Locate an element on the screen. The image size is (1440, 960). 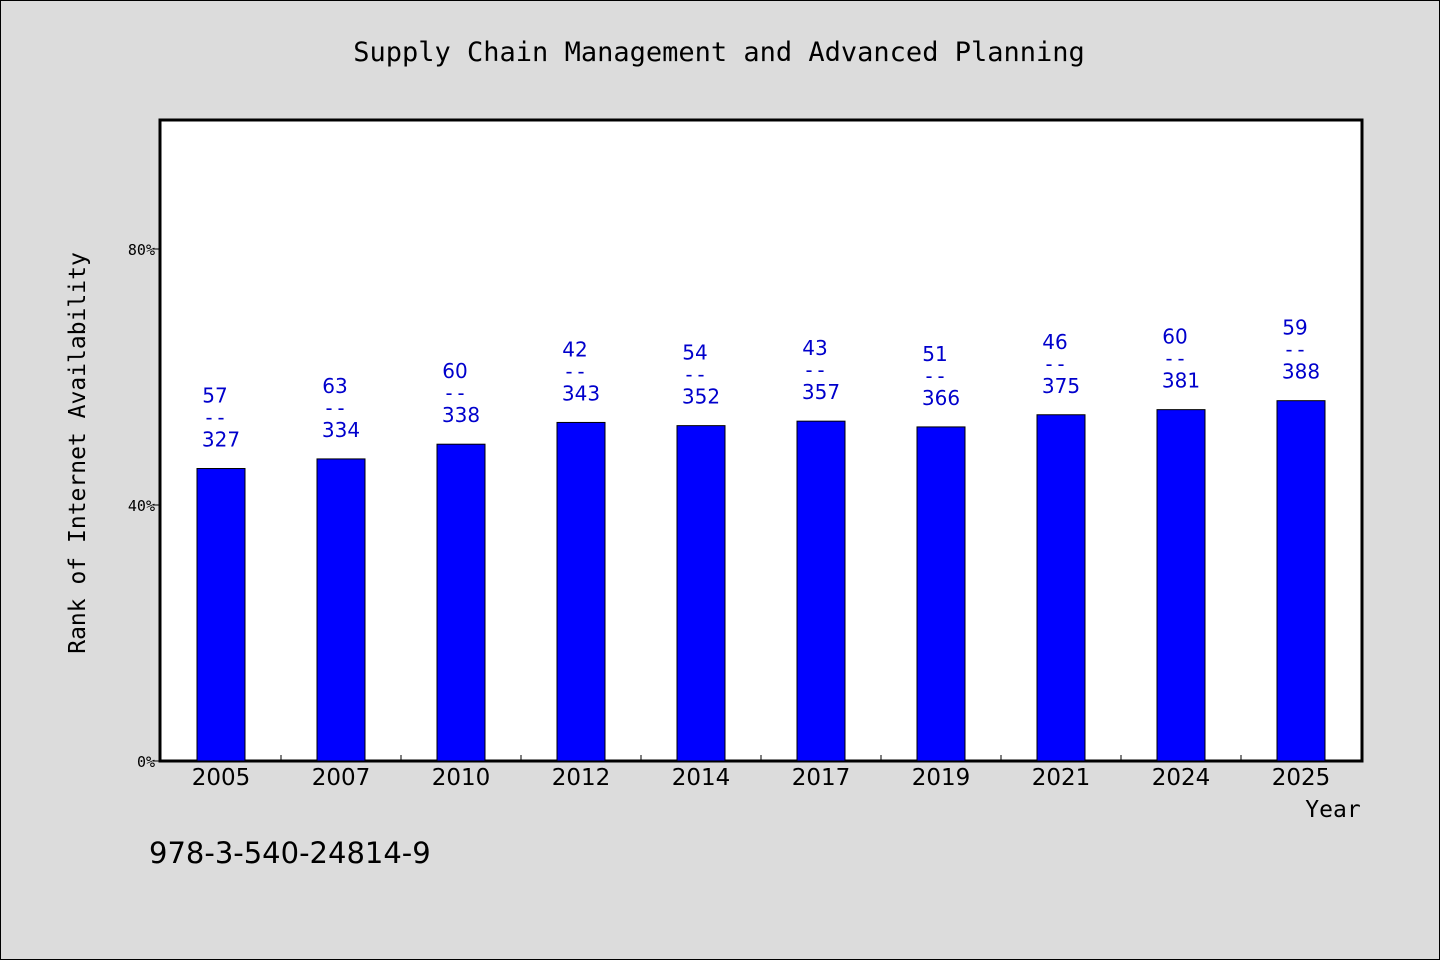
data-label-bottom: 366 is located at coordinates (941, 398).